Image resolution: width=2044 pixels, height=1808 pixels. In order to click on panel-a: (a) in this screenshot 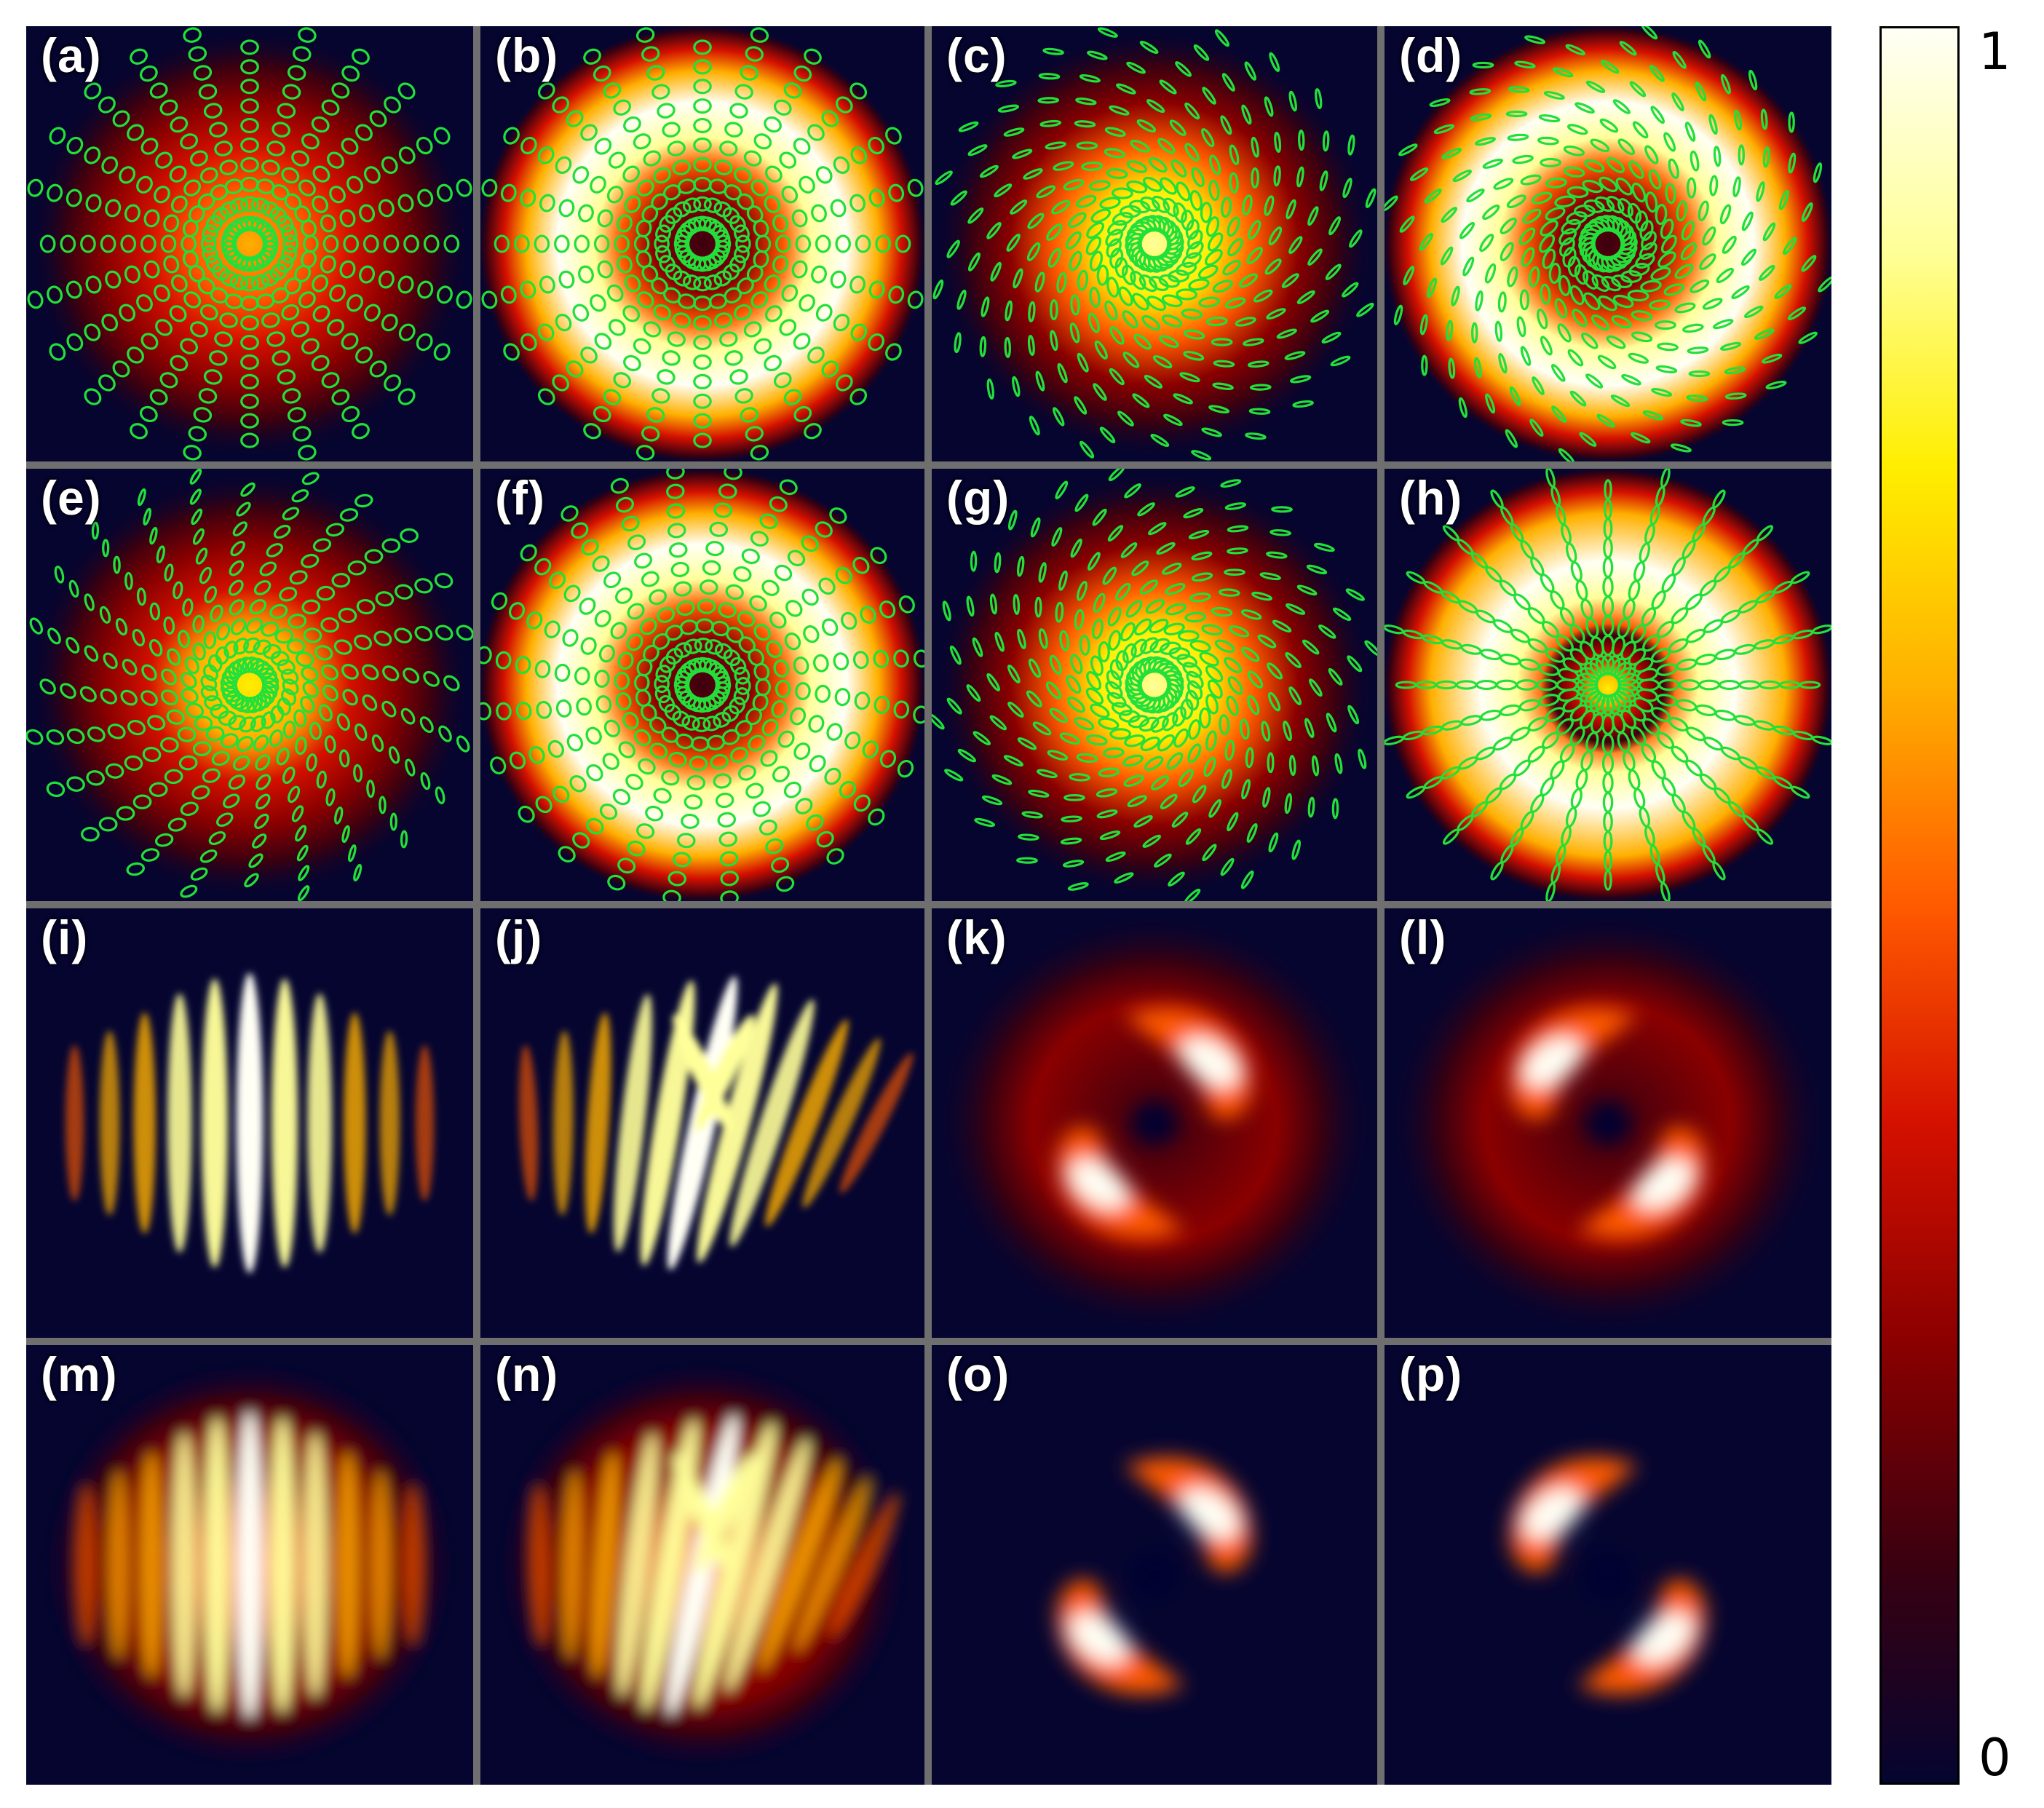, I will do `click(249, 243)`.